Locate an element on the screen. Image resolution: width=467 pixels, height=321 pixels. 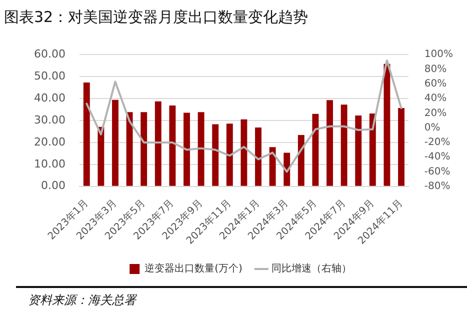
y2-tick-label: 0% is located at coordinates (432, 128).